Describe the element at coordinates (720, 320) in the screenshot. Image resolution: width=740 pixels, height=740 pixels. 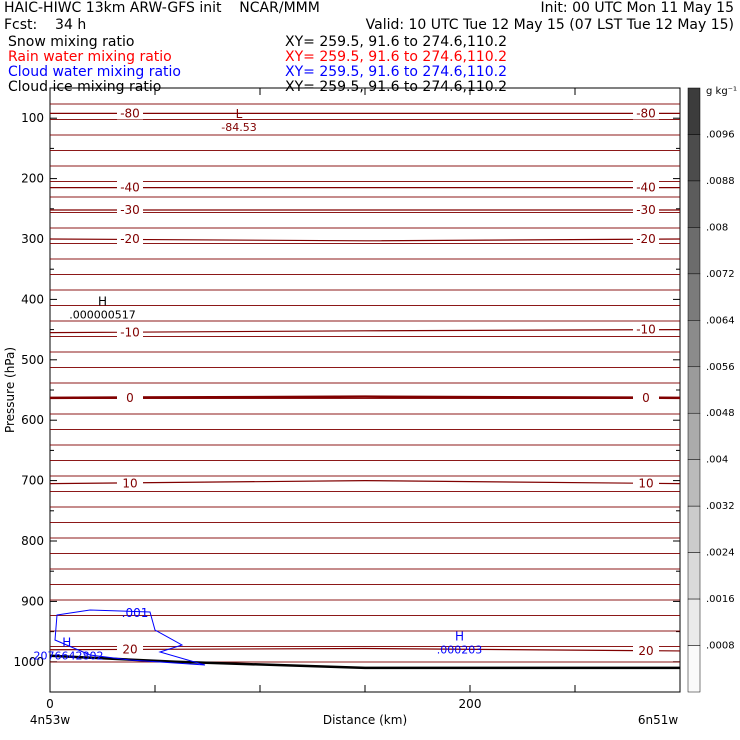
I see `colorbar-label: .0064` at that location.